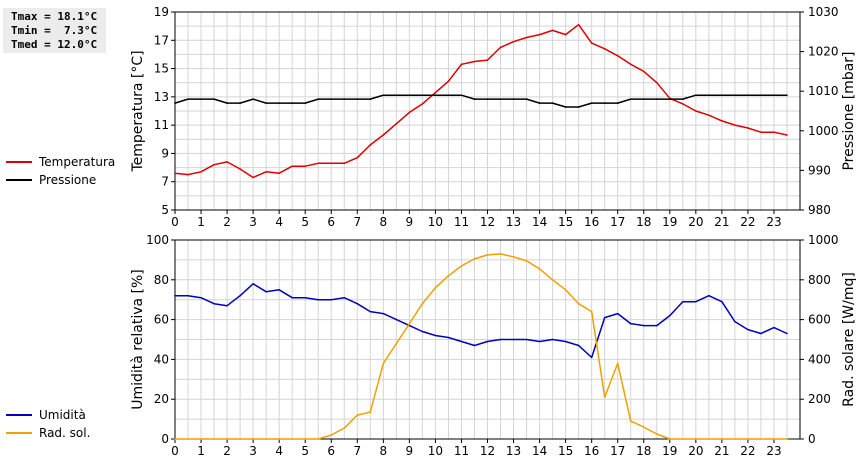 This screenshot has width=860, height=460. What do you see at coordinates (435, 222) in the screenshot?
I see `x-tick-label: 10` at bounding box center [435, 222].